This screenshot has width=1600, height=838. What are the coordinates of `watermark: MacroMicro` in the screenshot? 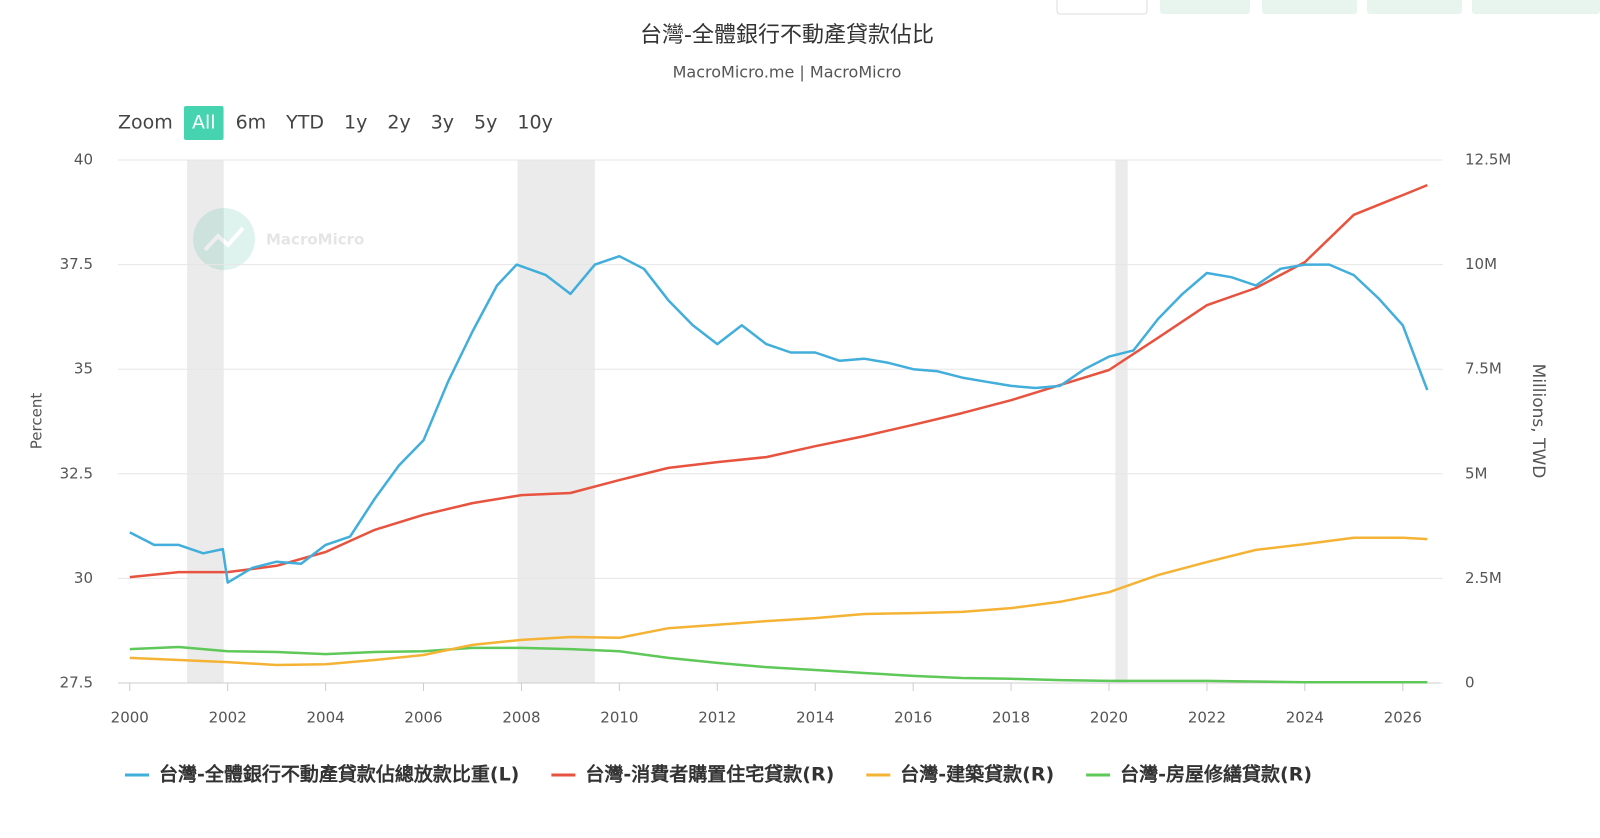 It's located at (278, 239).